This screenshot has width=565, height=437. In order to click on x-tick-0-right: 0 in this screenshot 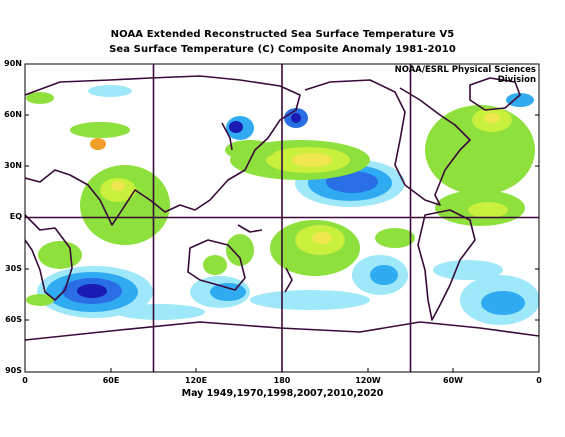, I will do `click(539, 380)`.